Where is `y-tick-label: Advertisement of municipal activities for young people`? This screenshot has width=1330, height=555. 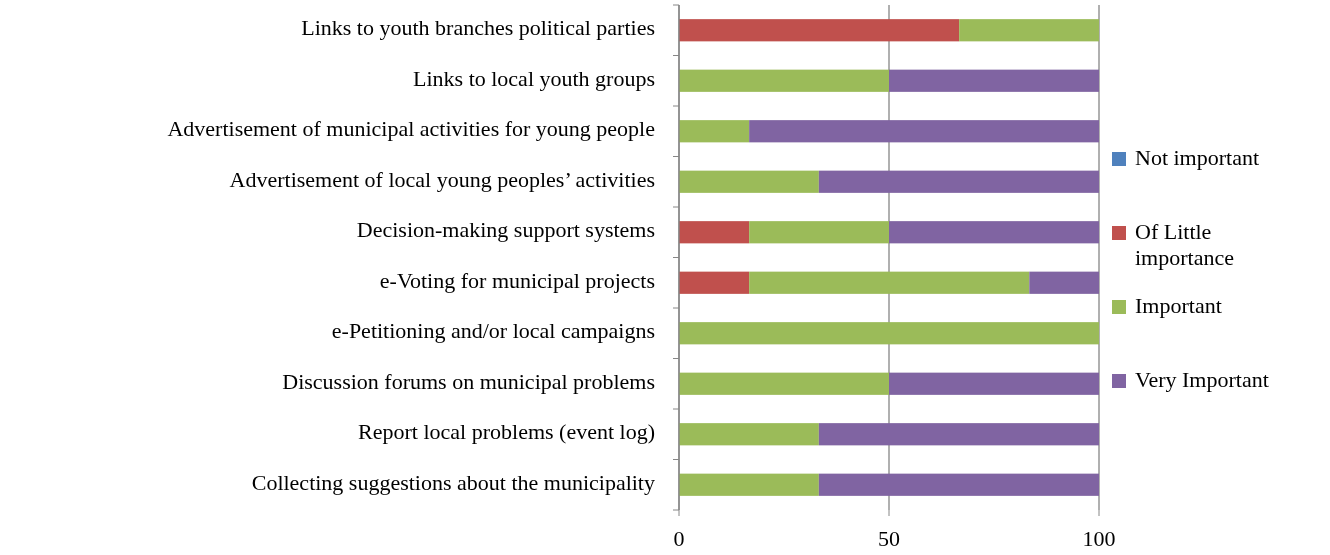
y-tick-label: Advertisement of municipal activities for young people is located at coordinates (411, 129).